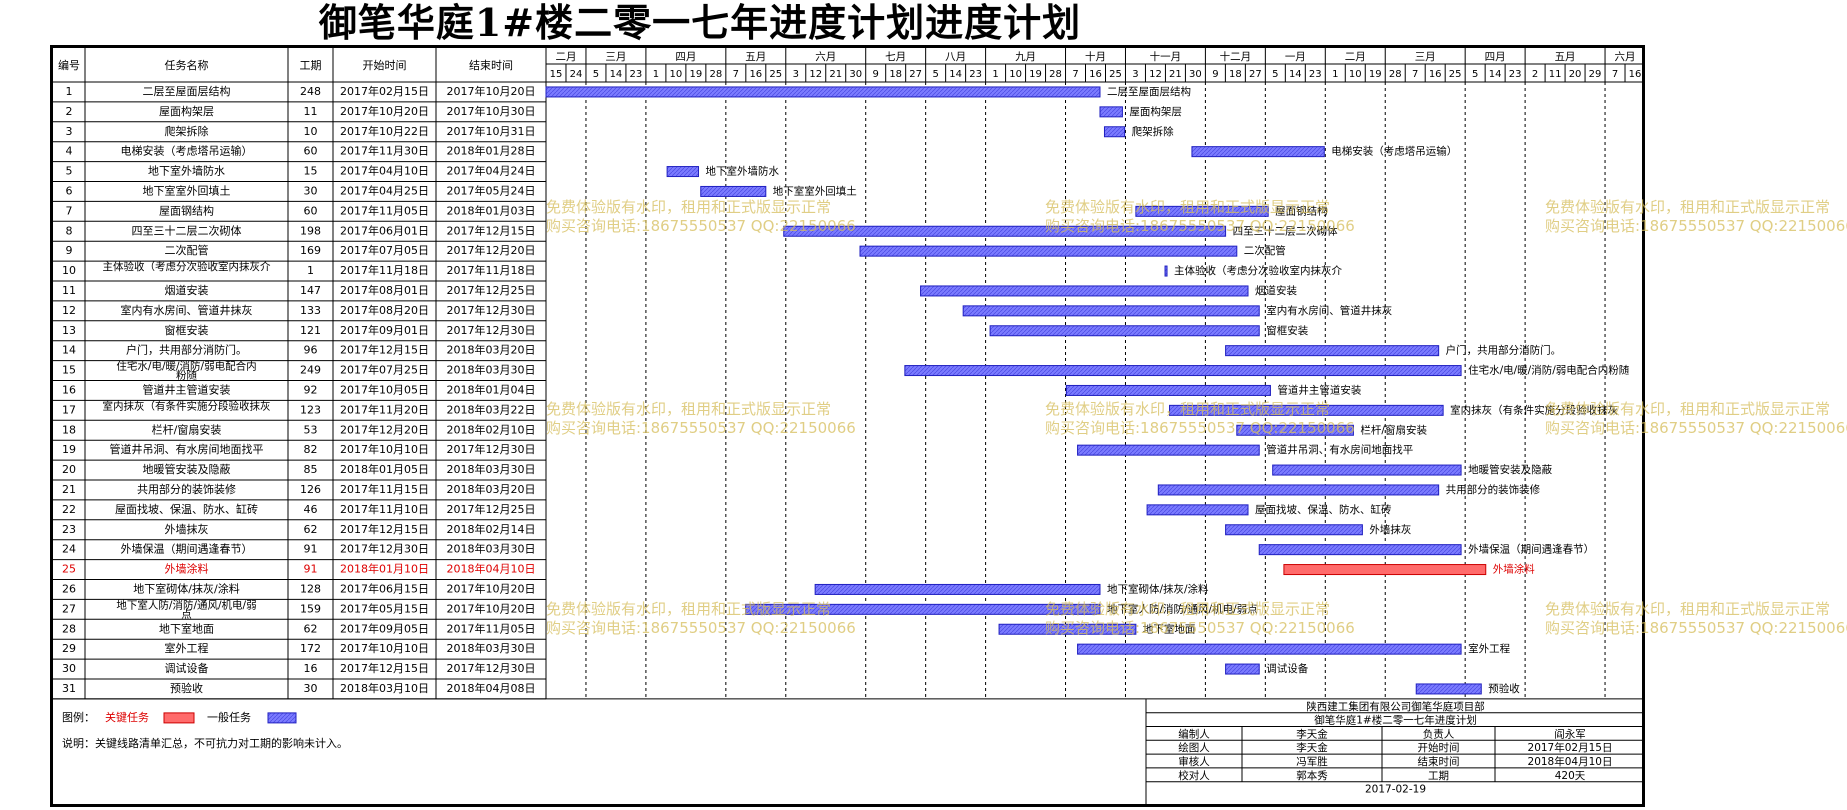  I want to click on task-end: 2017年11月05日, so click(491, 628).